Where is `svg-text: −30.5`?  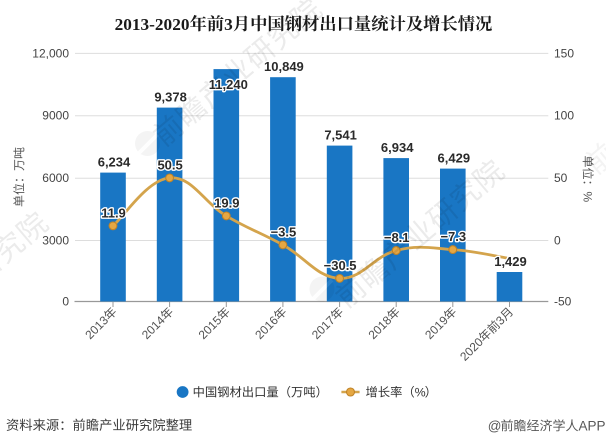 svg-text: −30.5 is located at coordinates (340, 265).